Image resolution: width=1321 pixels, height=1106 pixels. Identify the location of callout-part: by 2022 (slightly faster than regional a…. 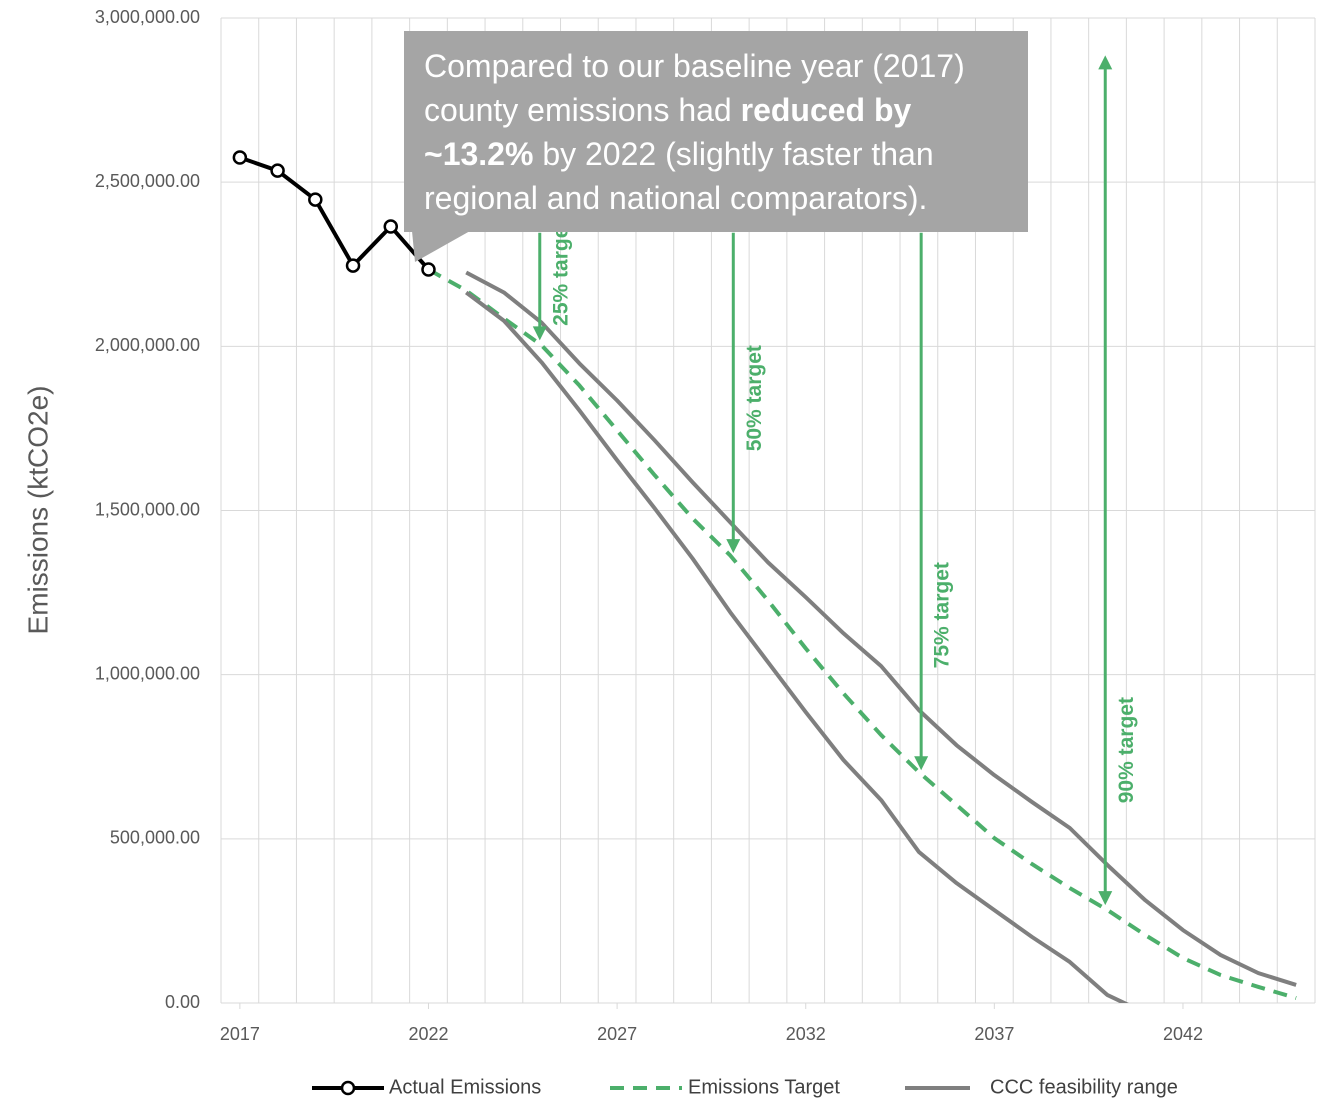
(679, 176).